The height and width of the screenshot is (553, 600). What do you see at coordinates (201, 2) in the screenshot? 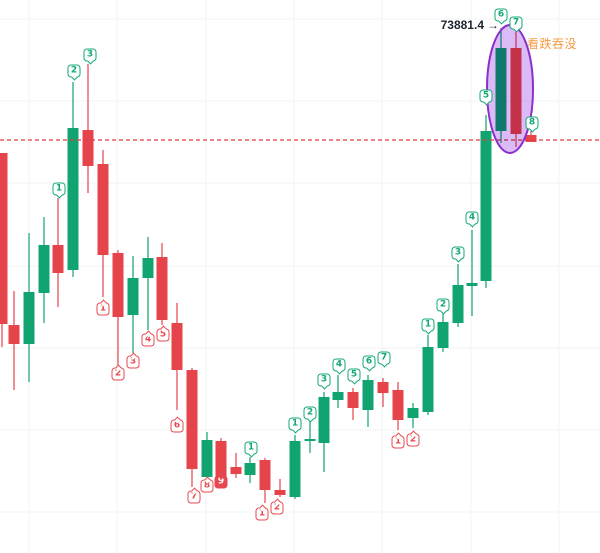
I see `clipped-legend-tick: ·` at bounding box center [201, 2].